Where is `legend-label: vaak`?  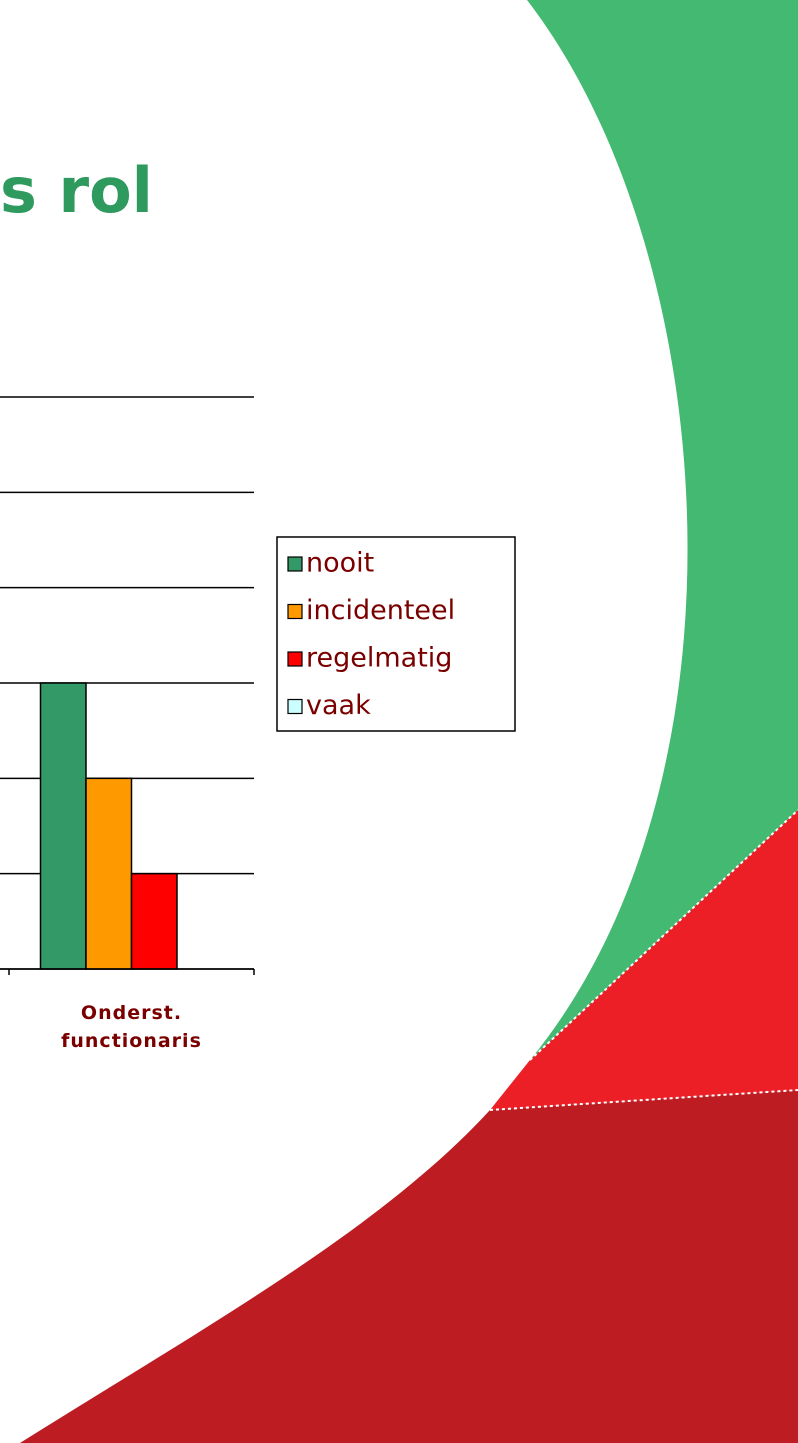
legend-label: vaak is located at coordinates (338, 705).